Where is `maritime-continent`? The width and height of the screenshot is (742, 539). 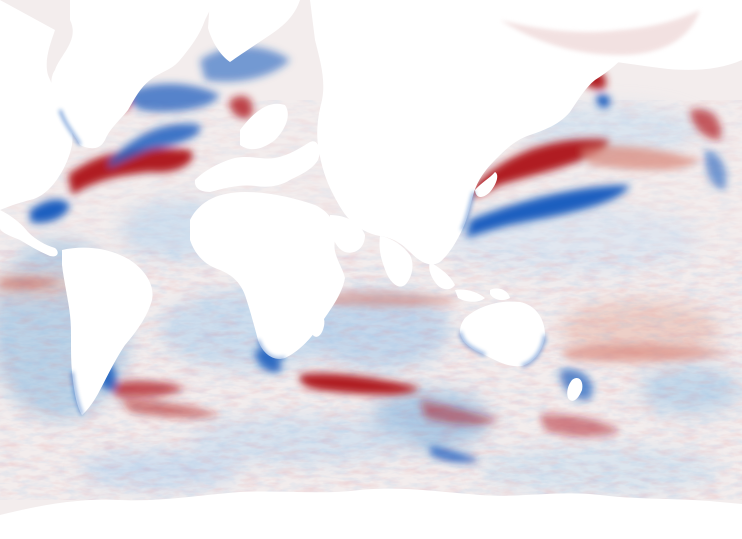
maritime-continent is located at coordinates (469, 282).